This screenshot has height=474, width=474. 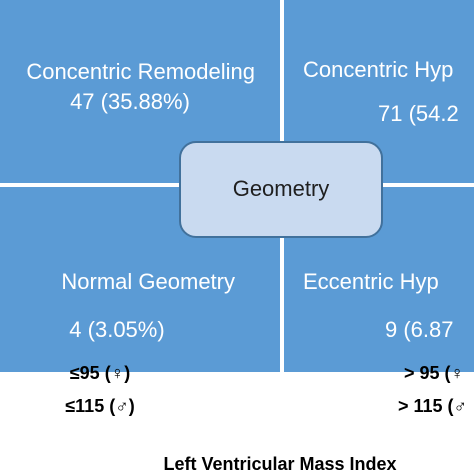 What do you see at coordinates (432, 406) in the screenshot?
I see `axis-label: > 115 (♂` at bounding box center [432, 406].